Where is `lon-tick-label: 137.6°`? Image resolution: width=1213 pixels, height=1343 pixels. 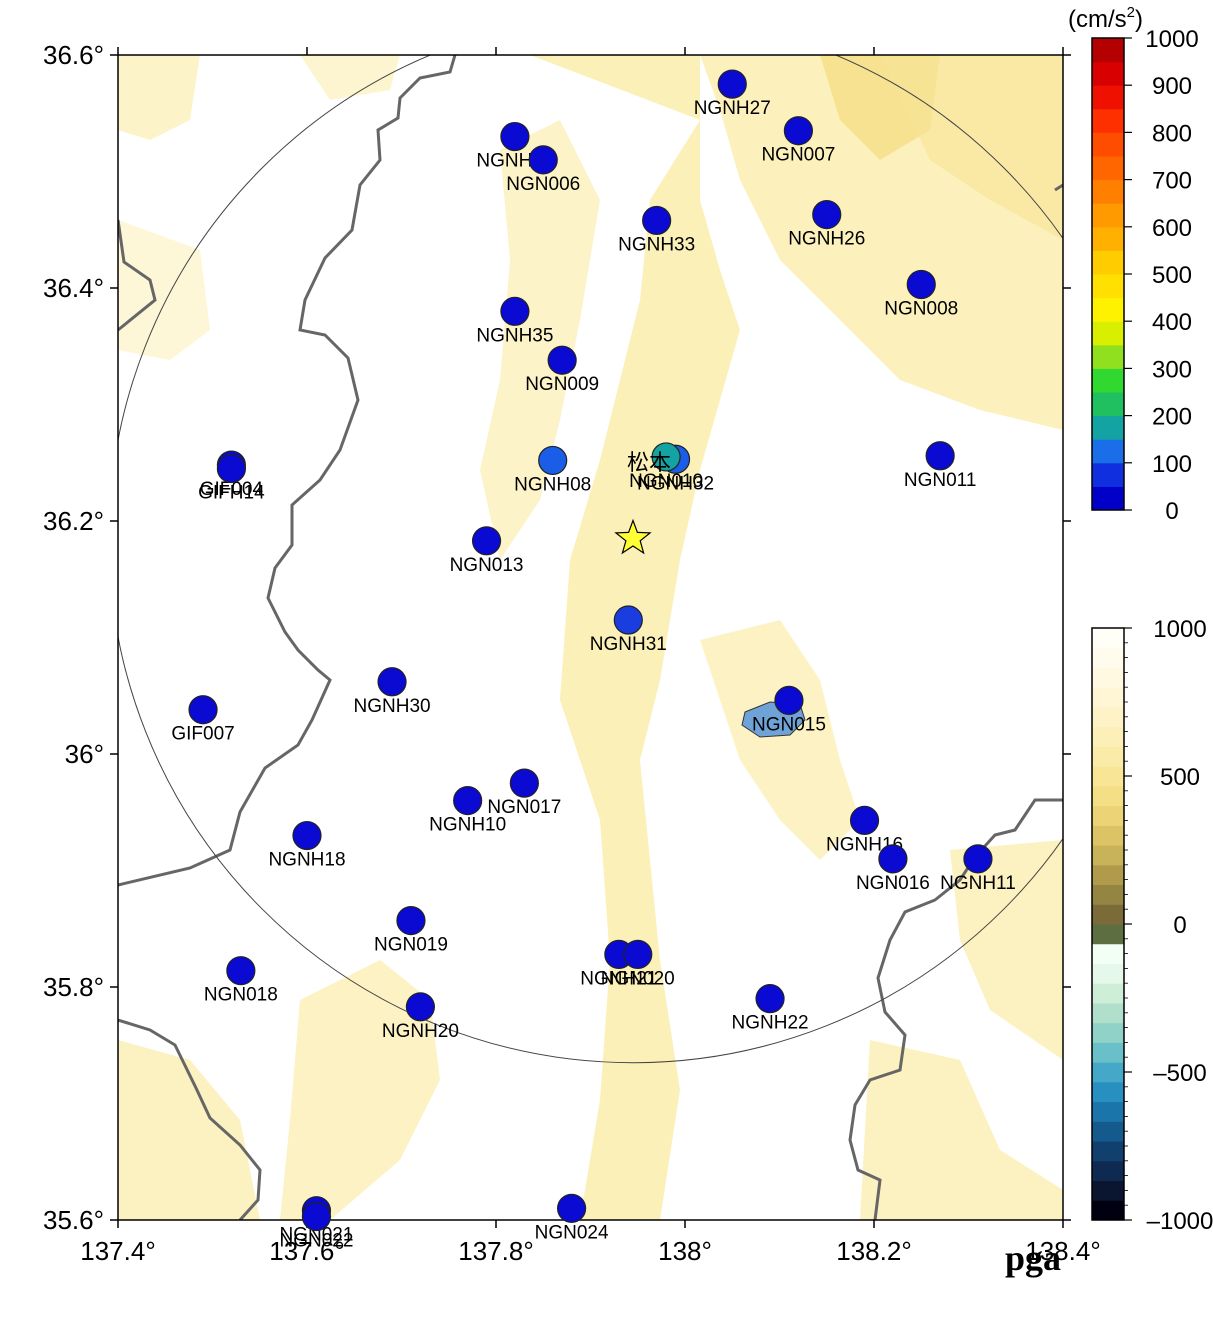 lon-tick-label: 137.6° is located at coordinates (306, 1251).